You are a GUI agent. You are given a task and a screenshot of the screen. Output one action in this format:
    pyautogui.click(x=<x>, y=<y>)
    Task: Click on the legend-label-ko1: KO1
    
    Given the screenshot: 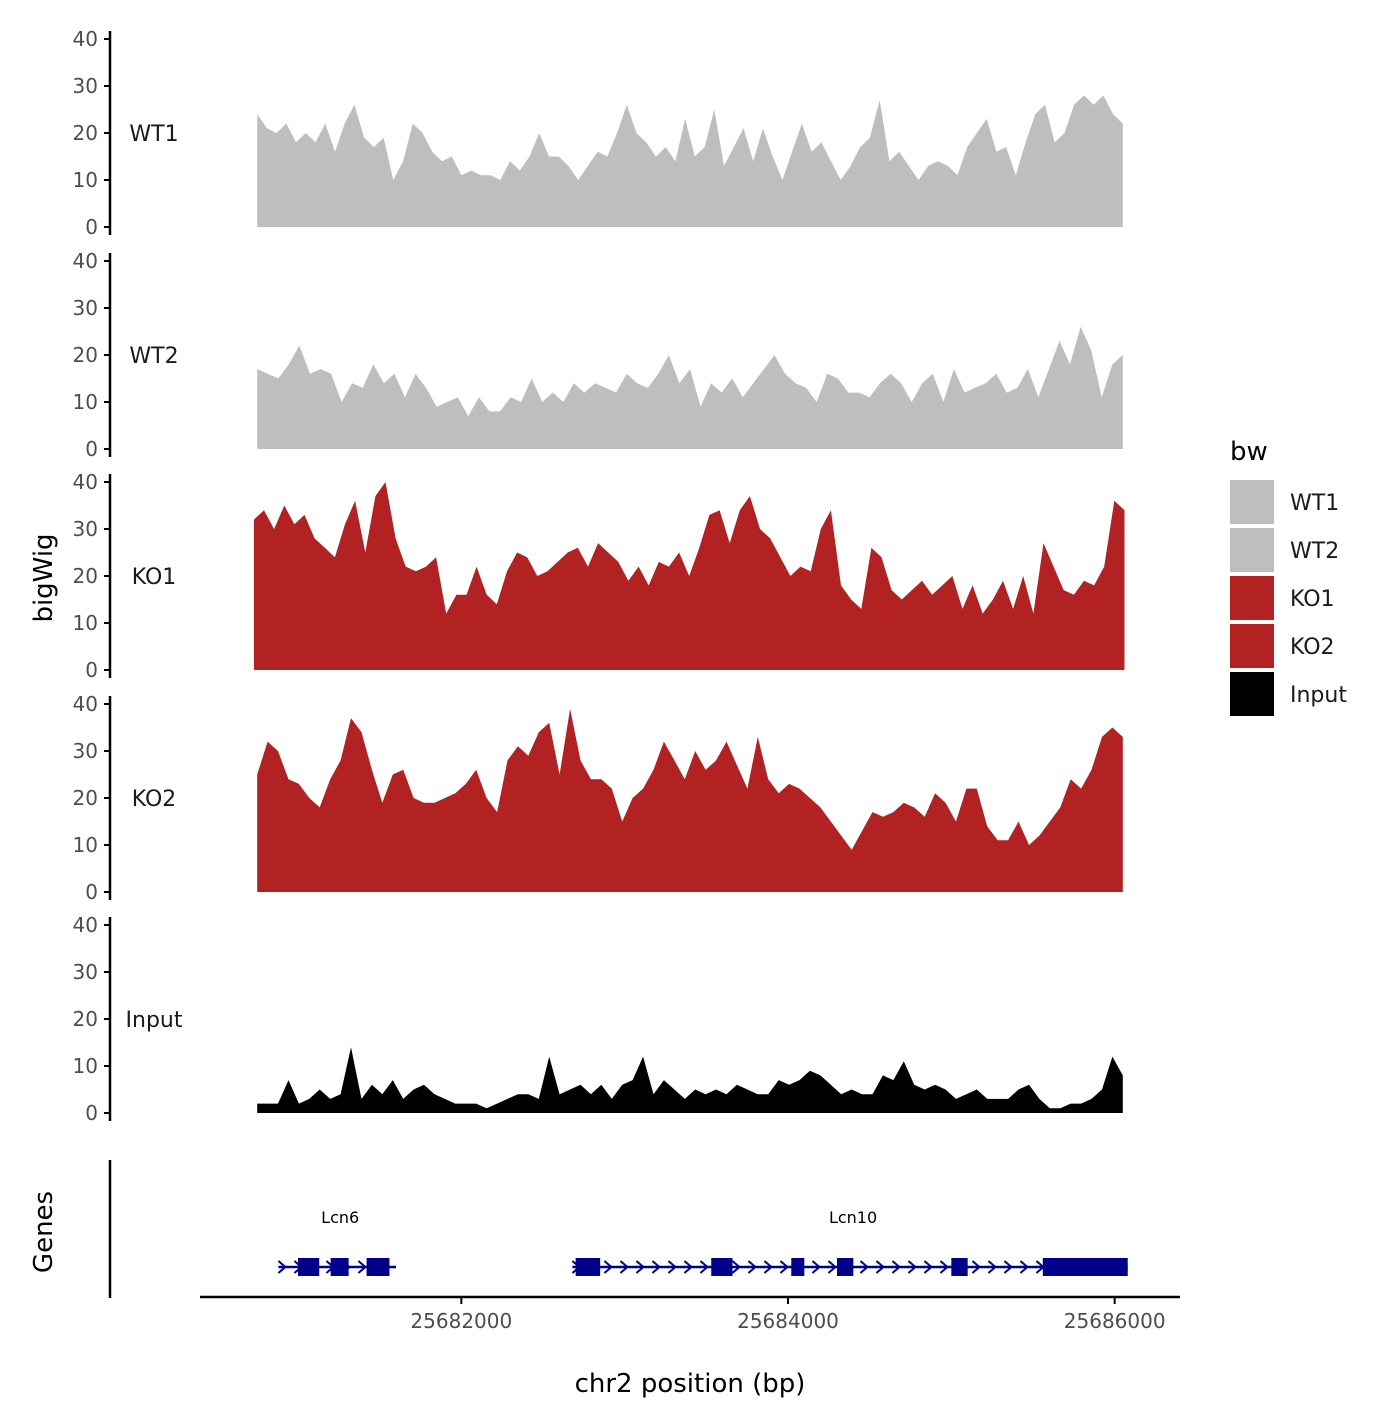 What is the action you would take?
    pyautogui.click(x=1312, y=599)
    